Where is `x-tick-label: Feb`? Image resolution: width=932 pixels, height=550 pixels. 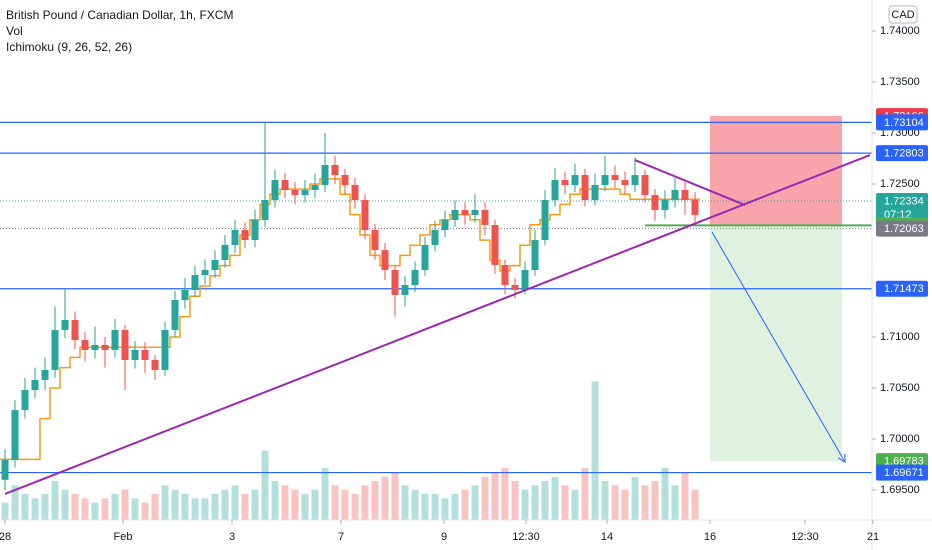 x-tick-label: Feb is located at coordinates (123, 537).